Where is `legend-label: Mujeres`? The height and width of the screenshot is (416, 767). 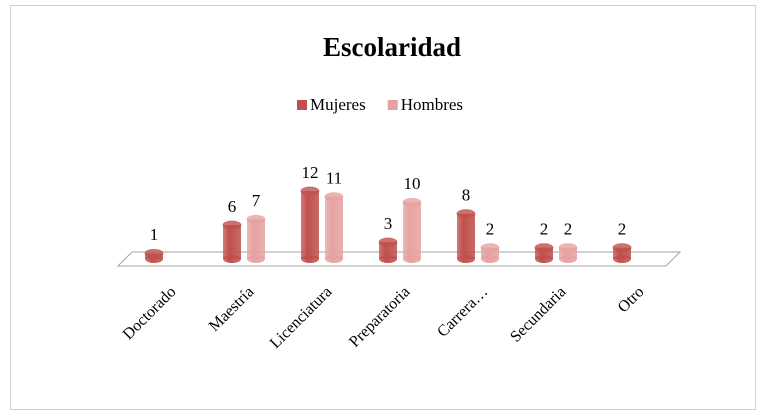
legend-label: Mujeres is located at coordinates (338, 104).